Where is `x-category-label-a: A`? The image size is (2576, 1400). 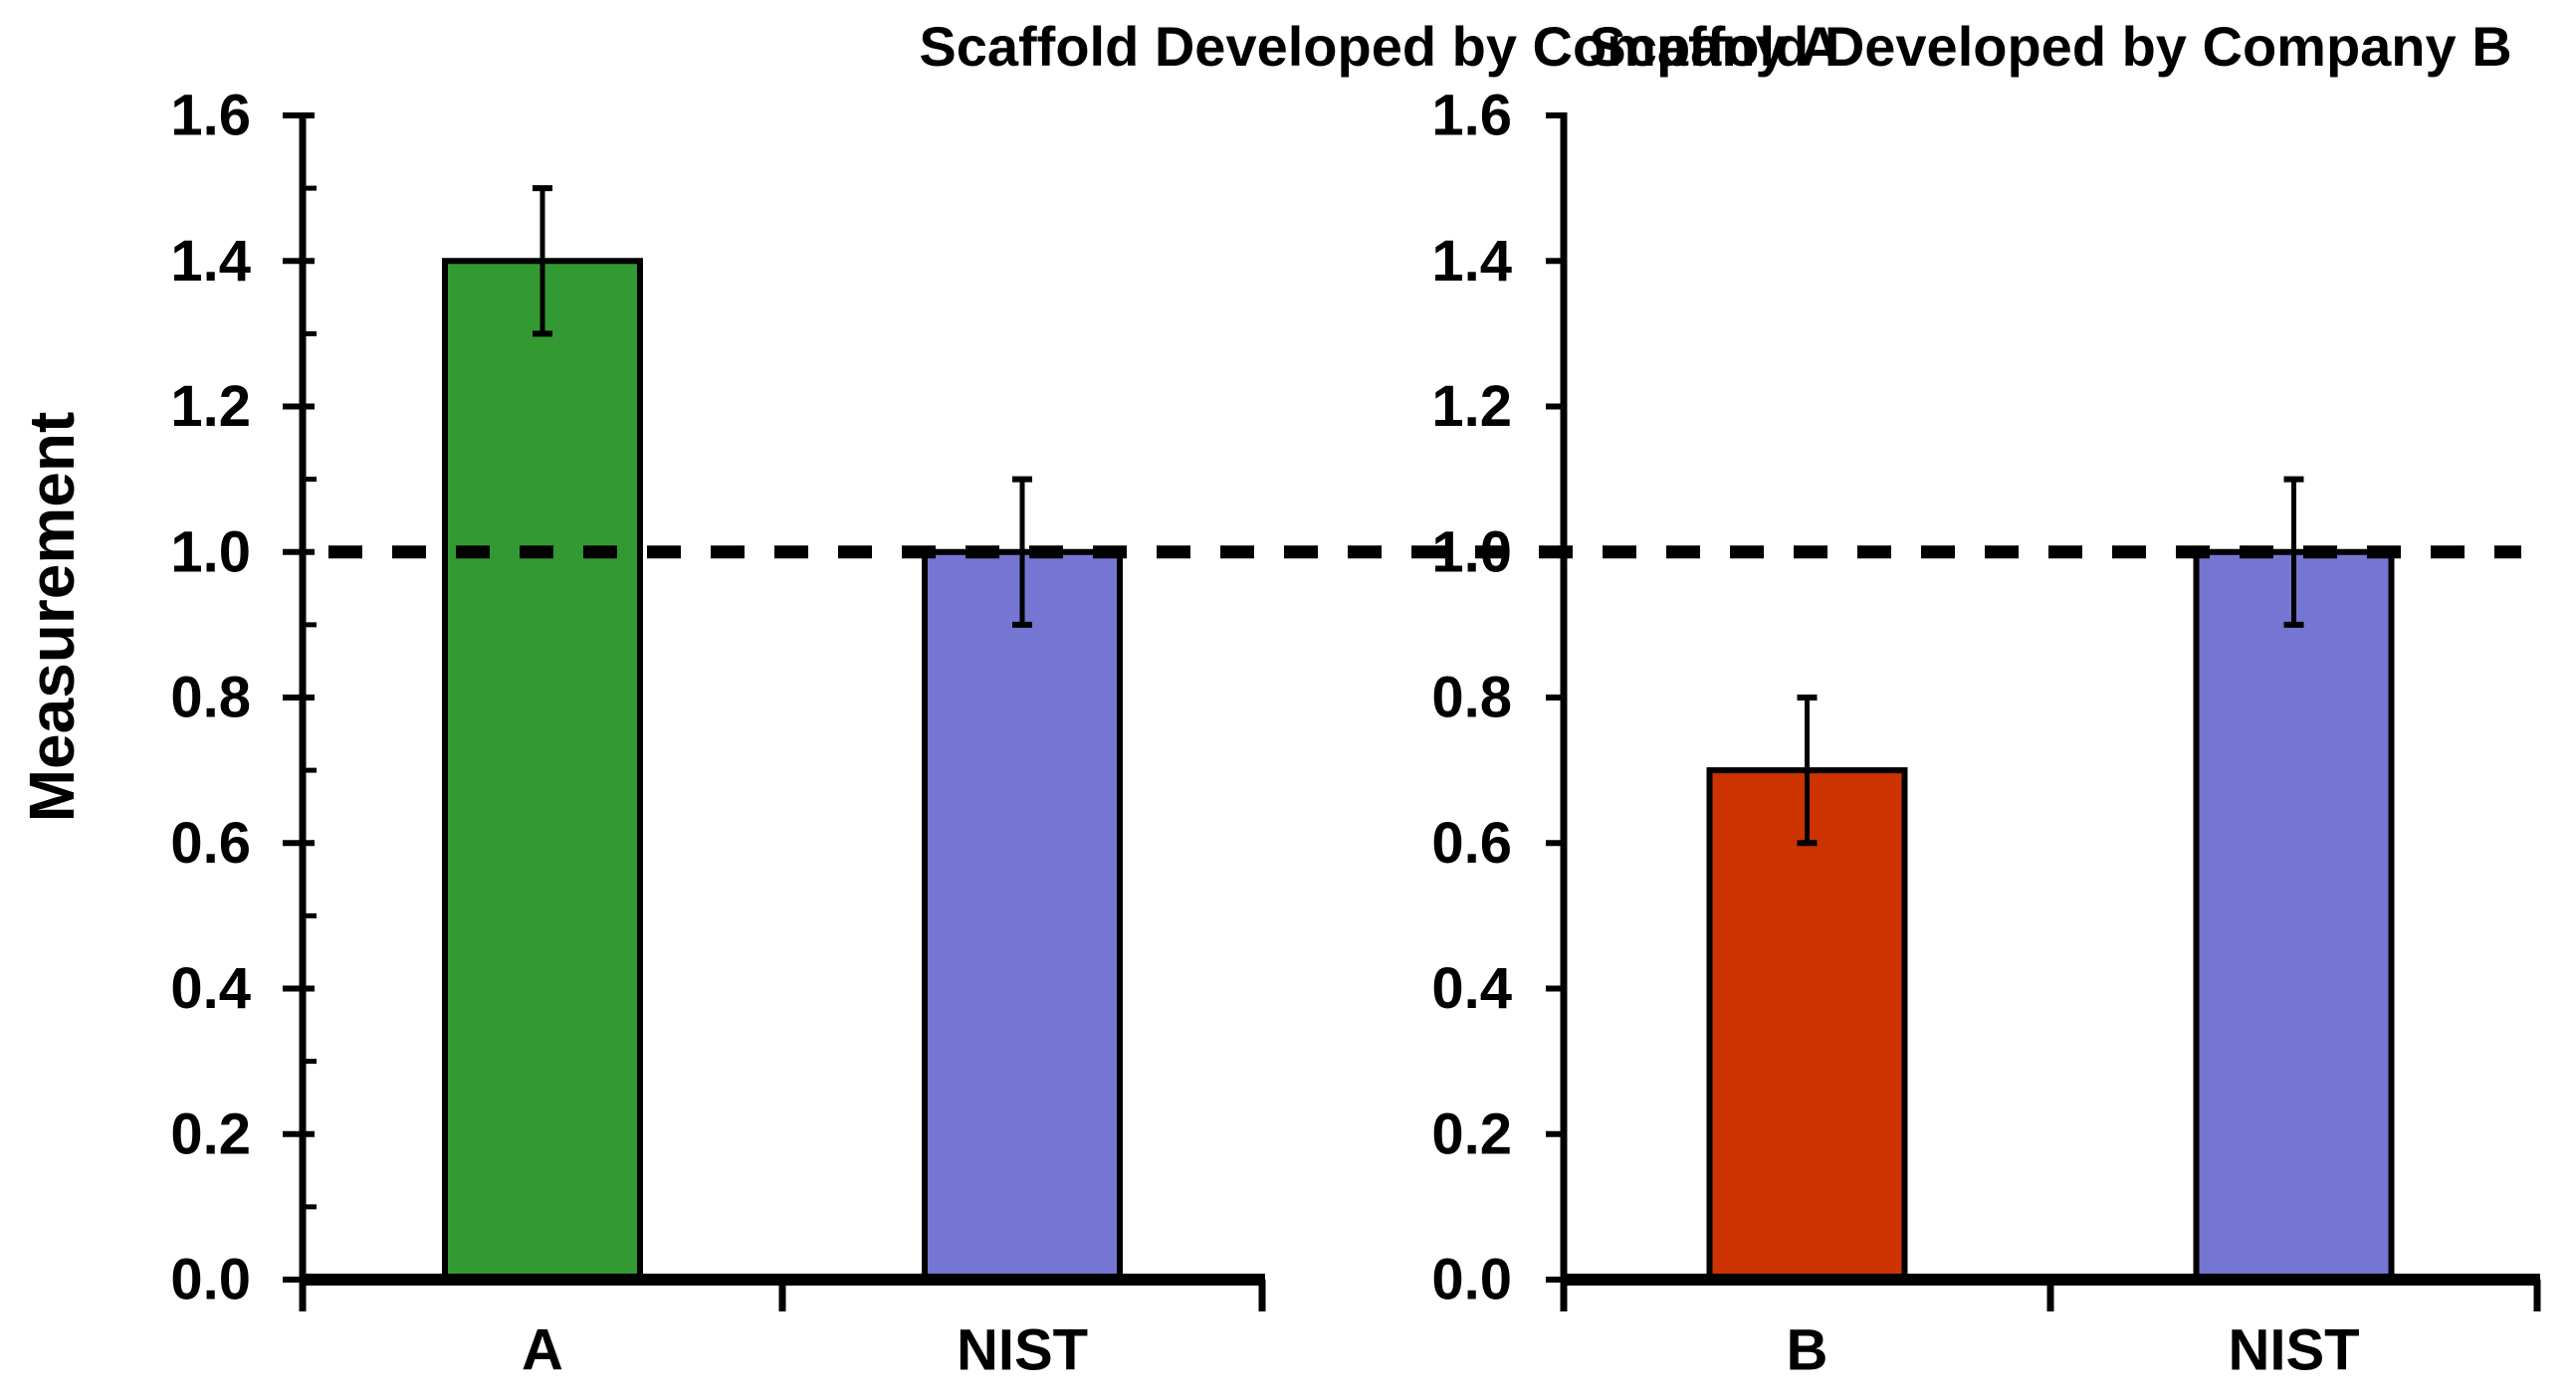 x-category-label-a: A is located at coordinates (542, 1350).